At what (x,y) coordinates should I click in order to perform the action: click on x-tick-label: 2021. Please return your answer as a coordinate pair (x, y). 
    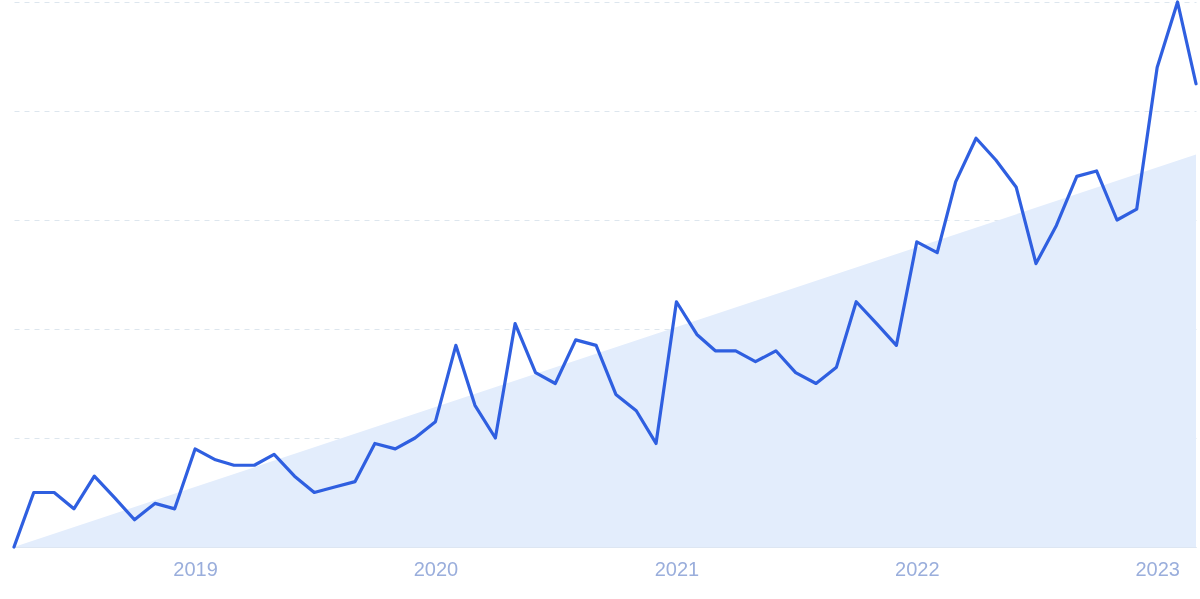
    Looking at the image, I should click on (677, 568).